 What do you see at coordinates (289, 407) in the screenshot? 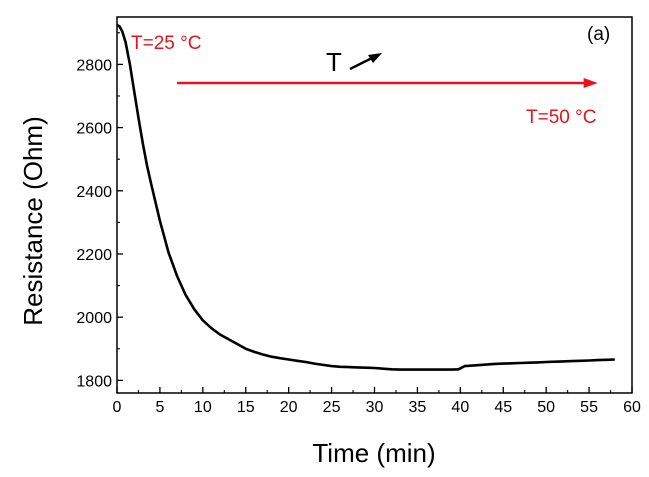
I see `x-tick-label: 20` at bounding box center [289, 407].